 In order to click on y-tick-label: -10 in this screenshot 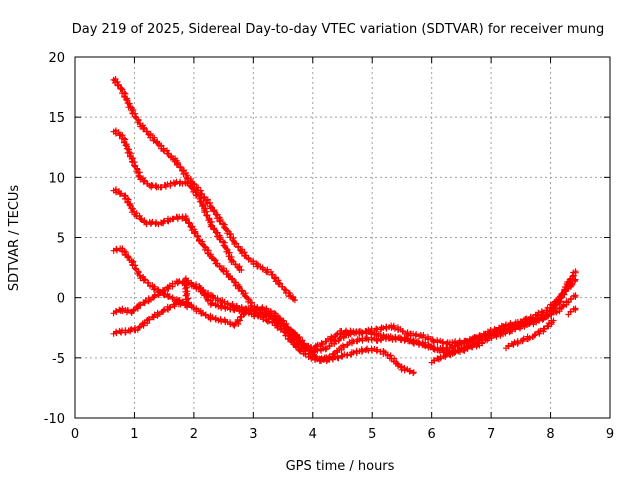, I will do `click(54, 419)`.